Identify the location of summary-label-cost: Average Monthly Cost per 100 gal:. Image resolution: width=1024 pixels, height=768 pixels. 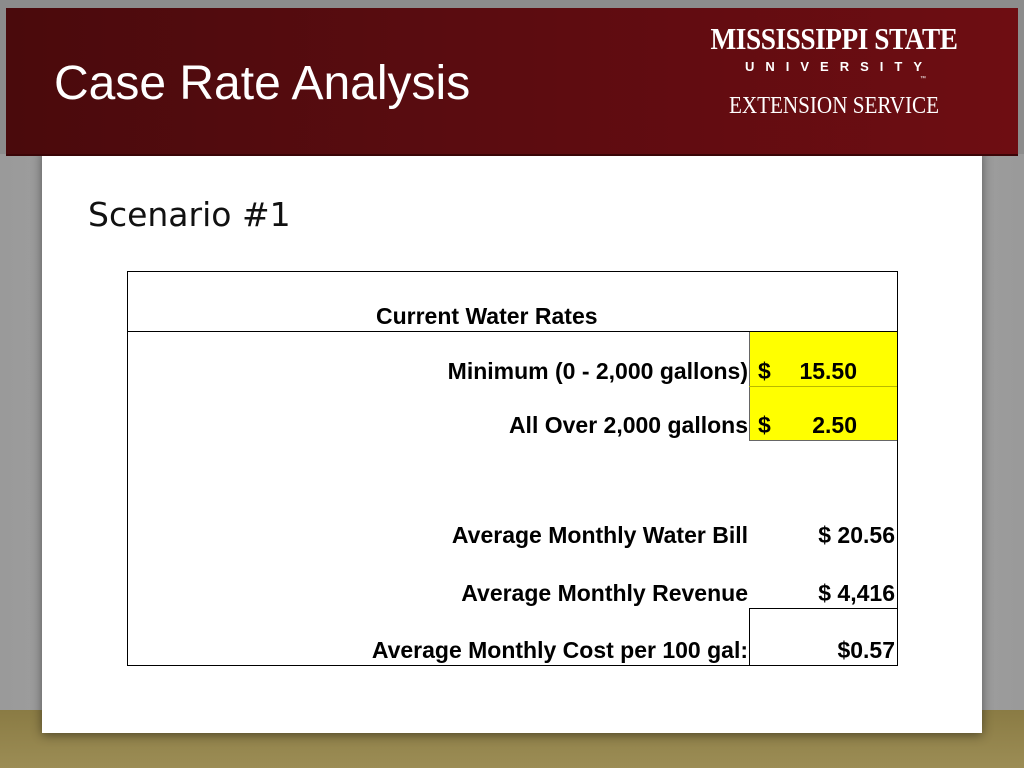
(559, 650).